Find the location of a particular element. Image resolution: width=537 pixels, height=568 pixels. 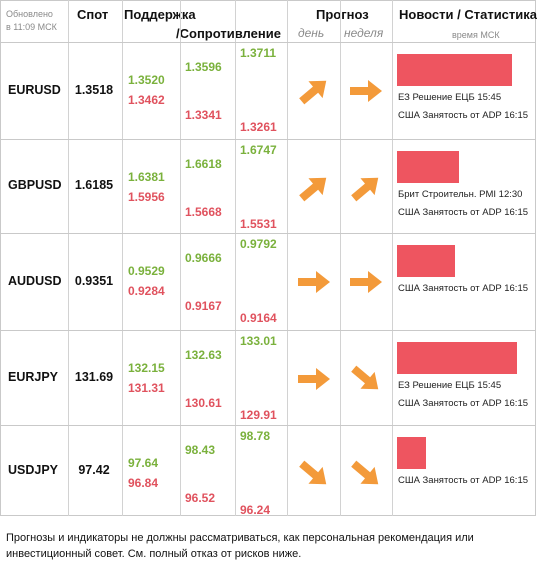

support-level-3: 1.6747 is located at coordinates (258, 150).